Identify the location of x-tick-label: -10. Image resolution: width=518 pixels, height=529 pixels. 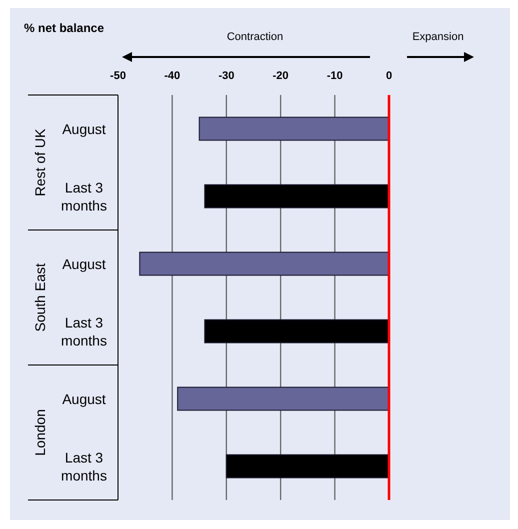
(334, 76).